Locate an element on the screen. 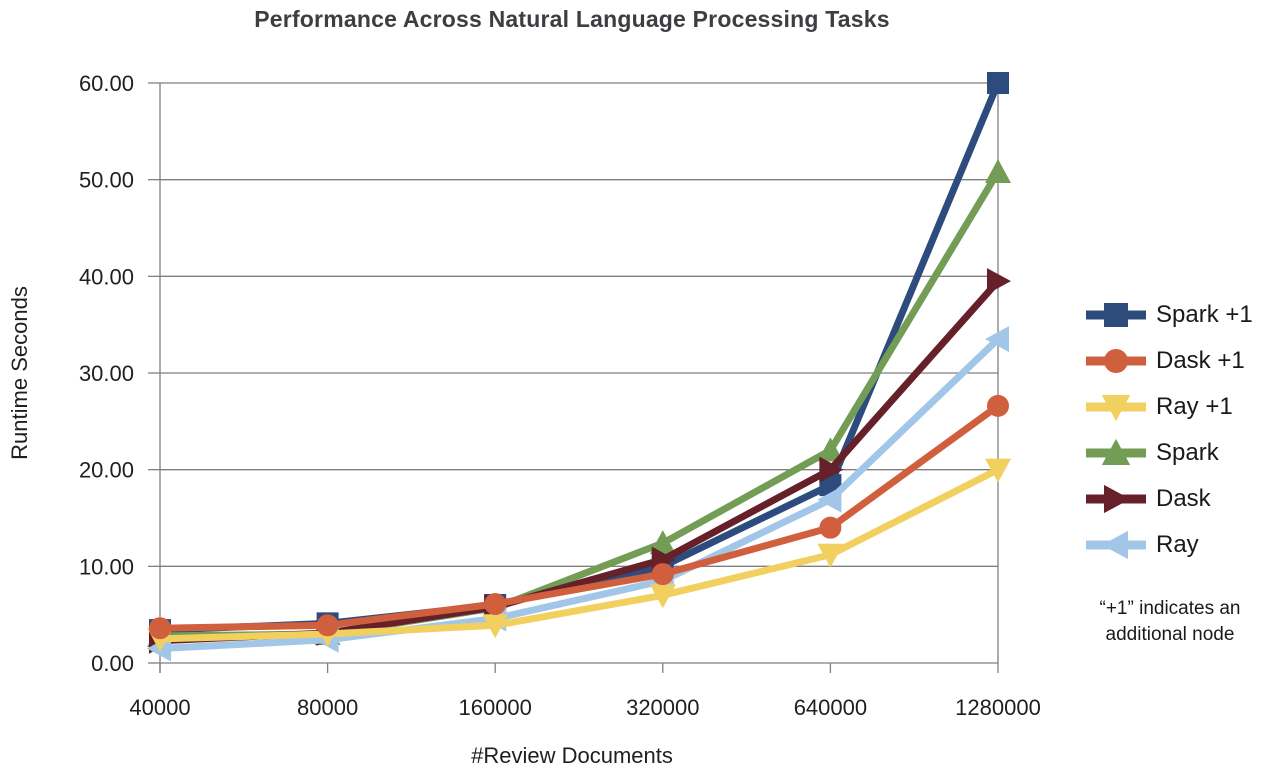 The width and height of the screenshot is (1286, 777). legend-label-dask-1: Dask +1 is located at coordinates (1200, 360).